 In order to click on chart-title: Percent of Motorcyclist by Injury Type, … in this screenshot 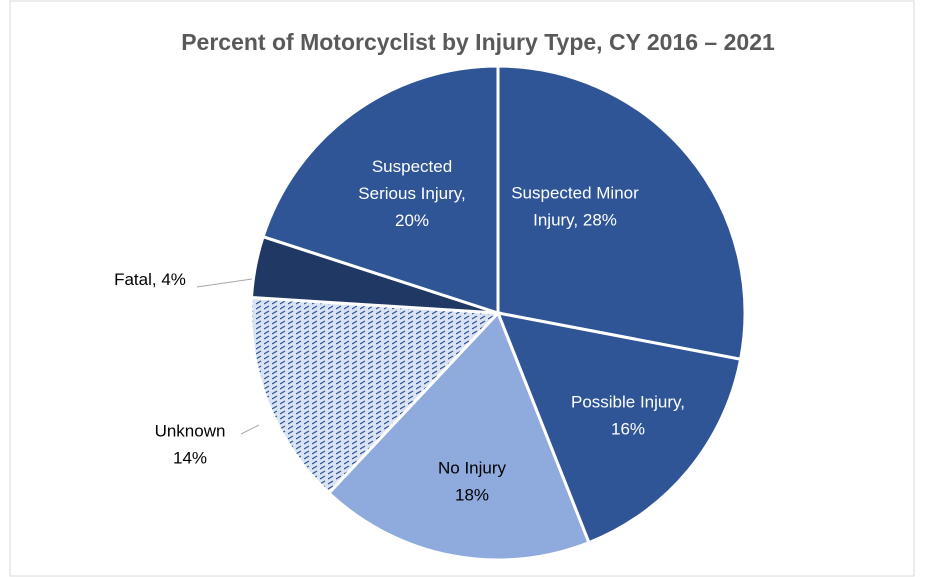, I will do `click(478, 42)`.